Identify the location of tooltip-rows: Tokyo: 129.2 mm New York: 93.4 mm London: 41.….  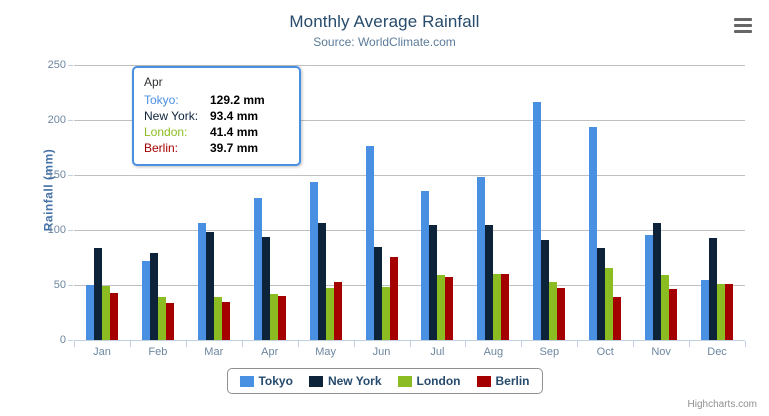
(216, 124).